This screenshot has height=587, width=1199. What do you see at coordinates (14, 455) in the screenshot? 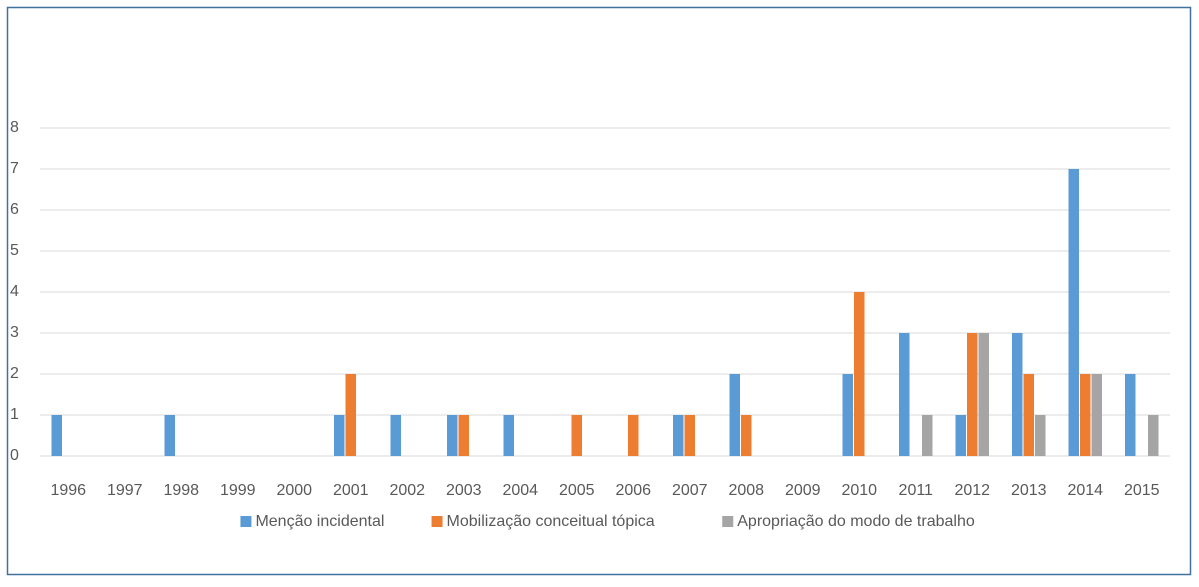
I see `y-tick-label: 0` at bounding box center [14, 455].